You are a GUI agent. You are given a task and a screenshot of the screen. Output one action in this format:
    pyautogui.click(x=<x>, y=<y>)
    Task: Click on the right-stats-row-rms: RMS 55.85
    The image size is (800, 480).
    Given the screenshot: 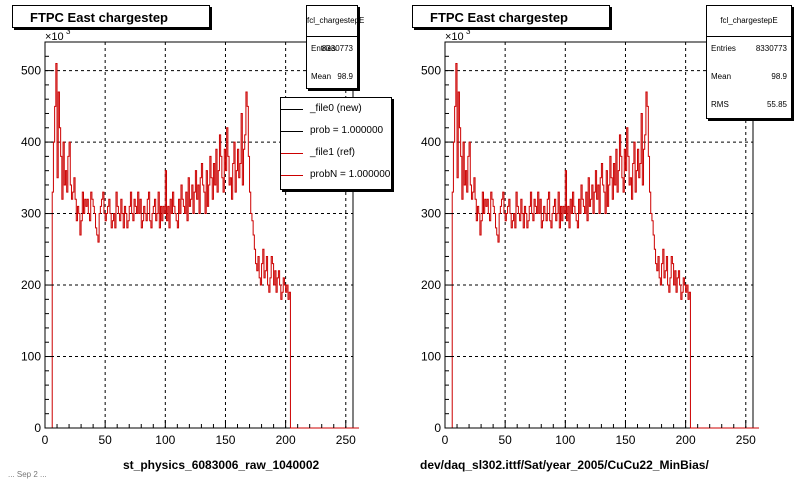 What is the action you would take?
    pyautogui.click(x=749, y=106)
    